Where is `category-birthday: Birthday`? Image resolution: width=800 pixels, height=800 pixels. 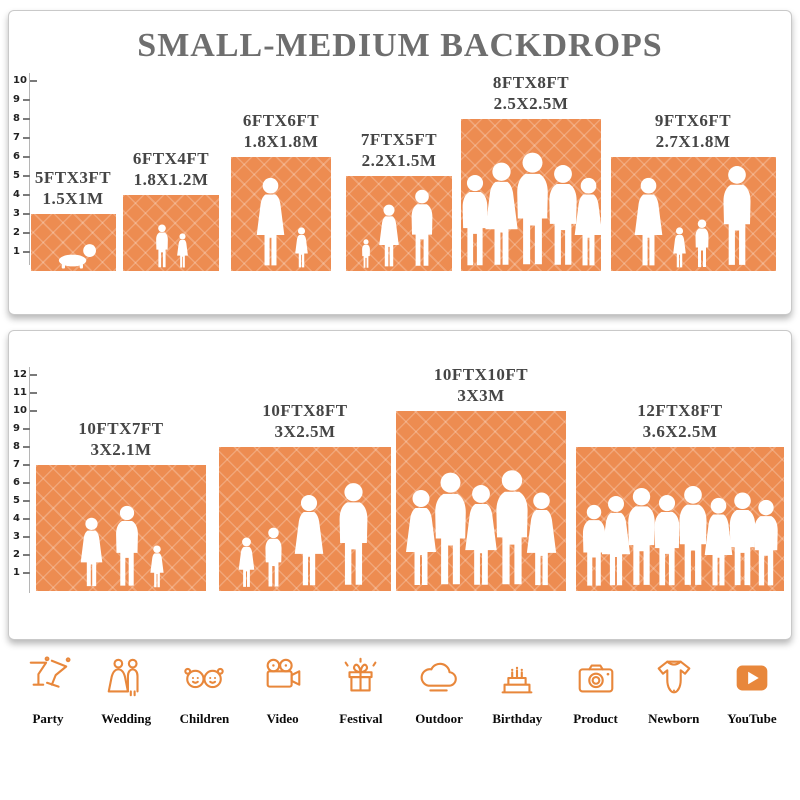 category-birthday: Birthday is located at coordinates (517, 691).